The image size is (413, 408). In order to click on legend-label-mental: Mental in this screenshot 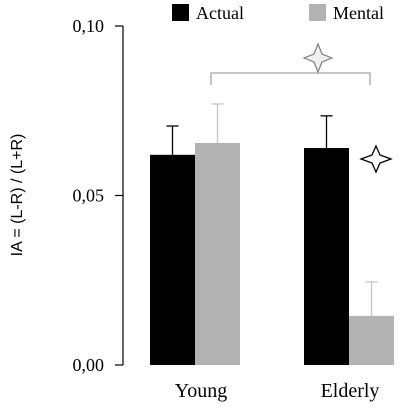, I will do `click(358, 13)`.